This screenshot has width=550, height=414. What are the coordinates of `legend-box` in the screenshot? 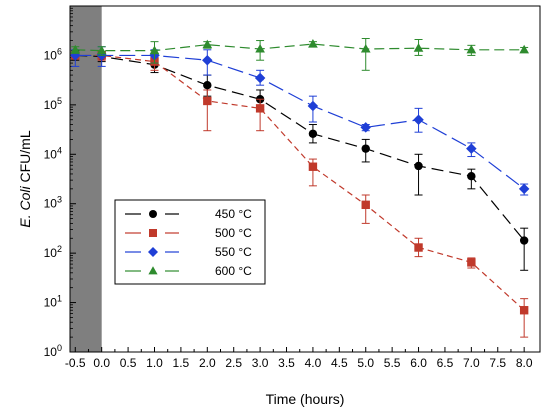 It's located at (190, 242).